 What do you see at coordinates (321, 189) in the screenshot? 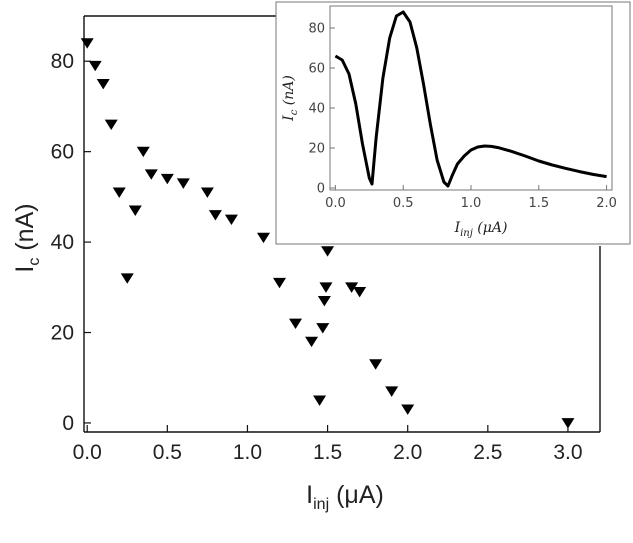
I see `inset-y-tick-label: 0` at bounding box center [321, 189].